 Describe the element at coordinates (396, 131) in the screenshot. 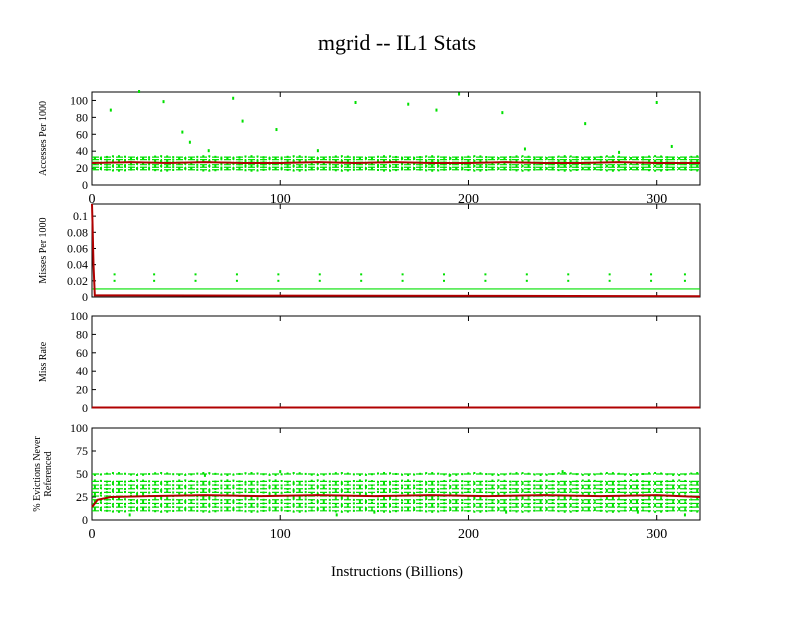

I see `sample-series` at that location.